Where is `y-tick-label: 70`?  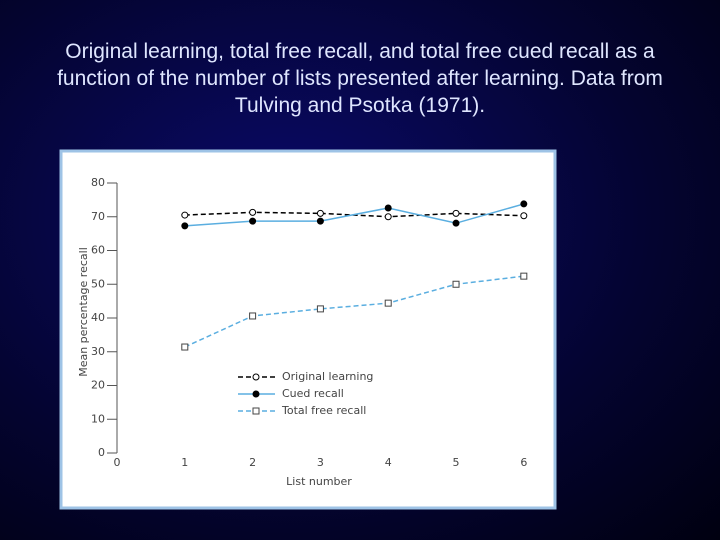 y-tick-label: 70 is located at coordinates (98, 216).